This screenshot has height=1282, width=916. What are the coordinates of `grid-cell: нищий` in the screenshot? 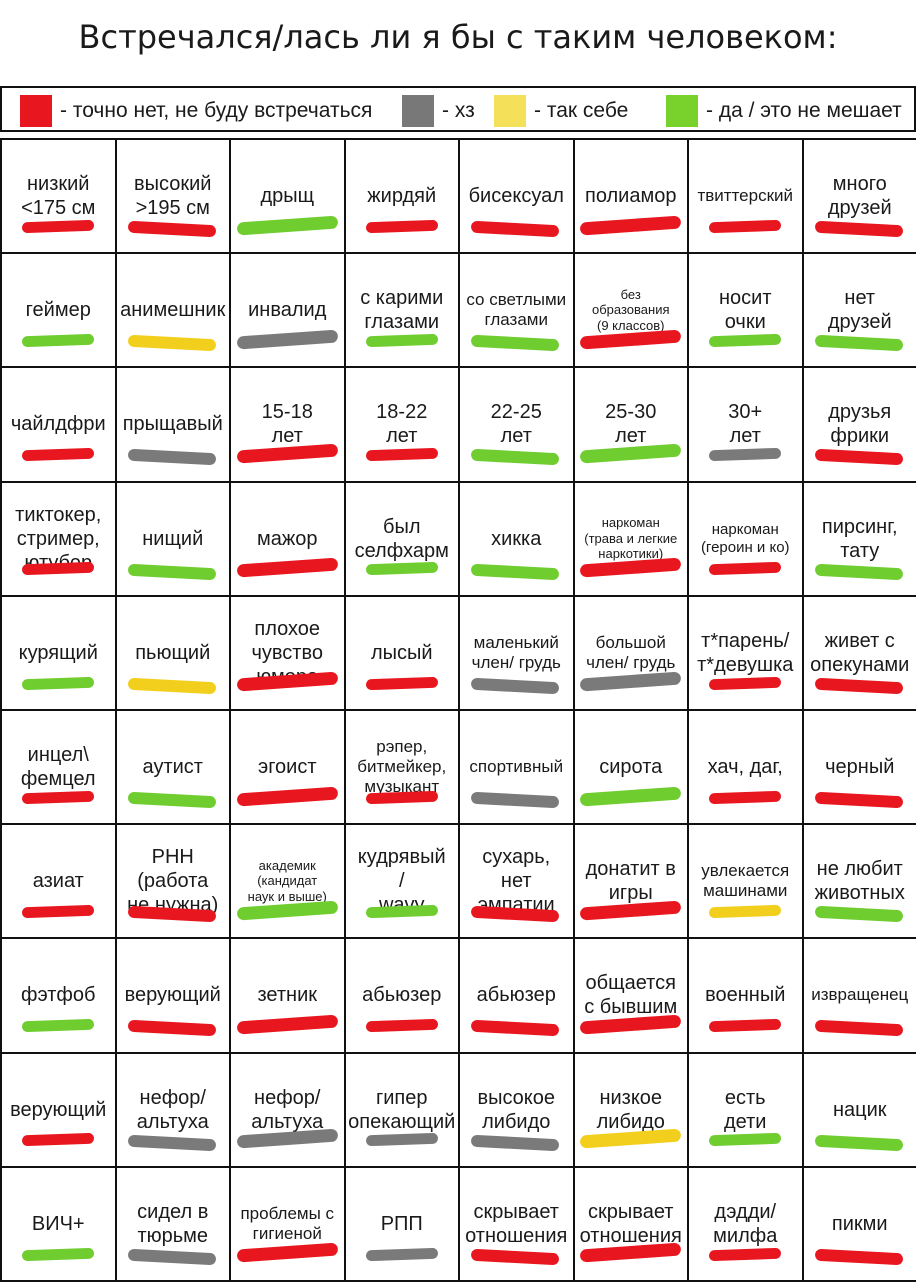 It's located at (173, 539).